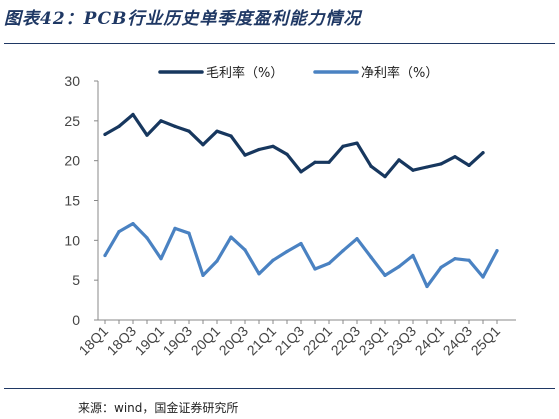 The width and height of the screenshot is (559, 419). I want to click on y-tick-label: 0, so click(76, 320).